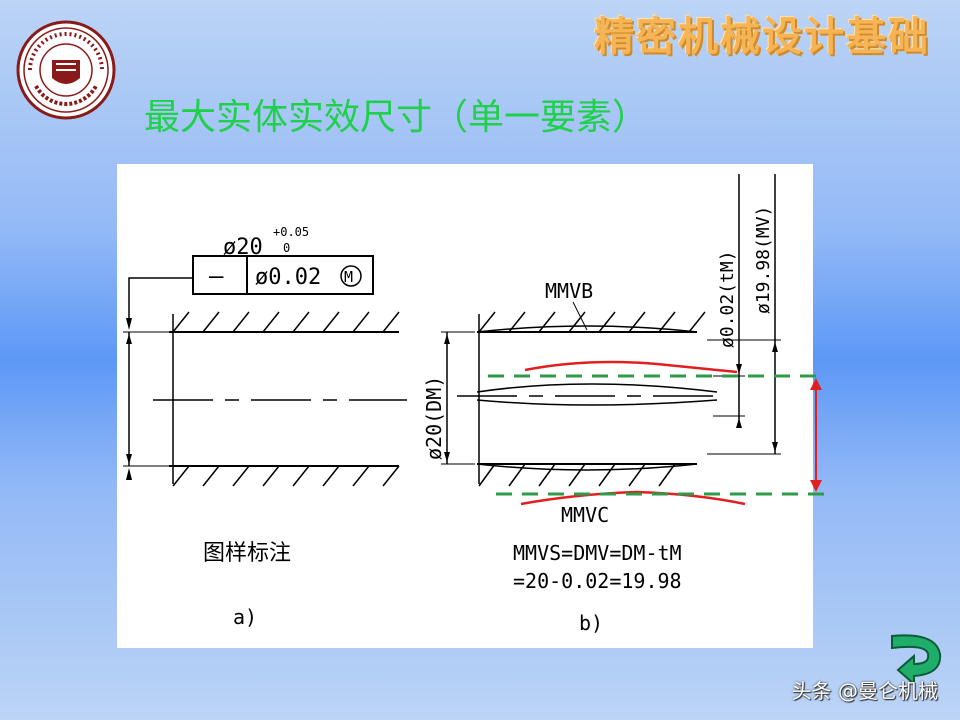 The height and width of the screenshot is (720, 960). Describe the element at coordinates (585, 515) in the screenshot. I see `mmvc-label: MMVC` at that location.